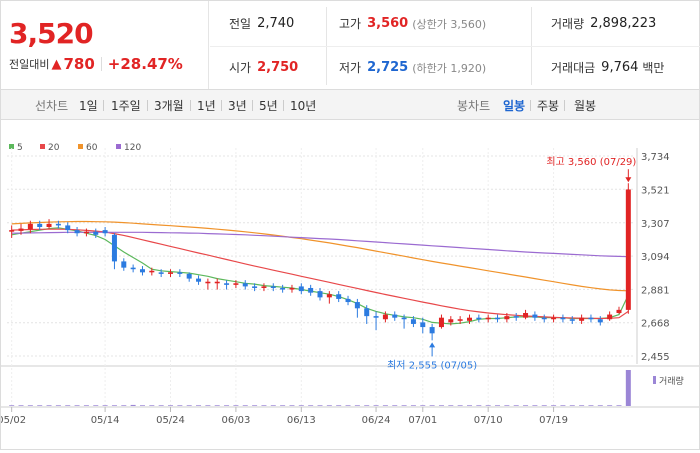 Image resolution: width=700 pixels, height=453 pixels. What do you see at coordinates (278, 67) in the screenshot?
I see `stat-value: 2,750` at bounding box center [278, 67].